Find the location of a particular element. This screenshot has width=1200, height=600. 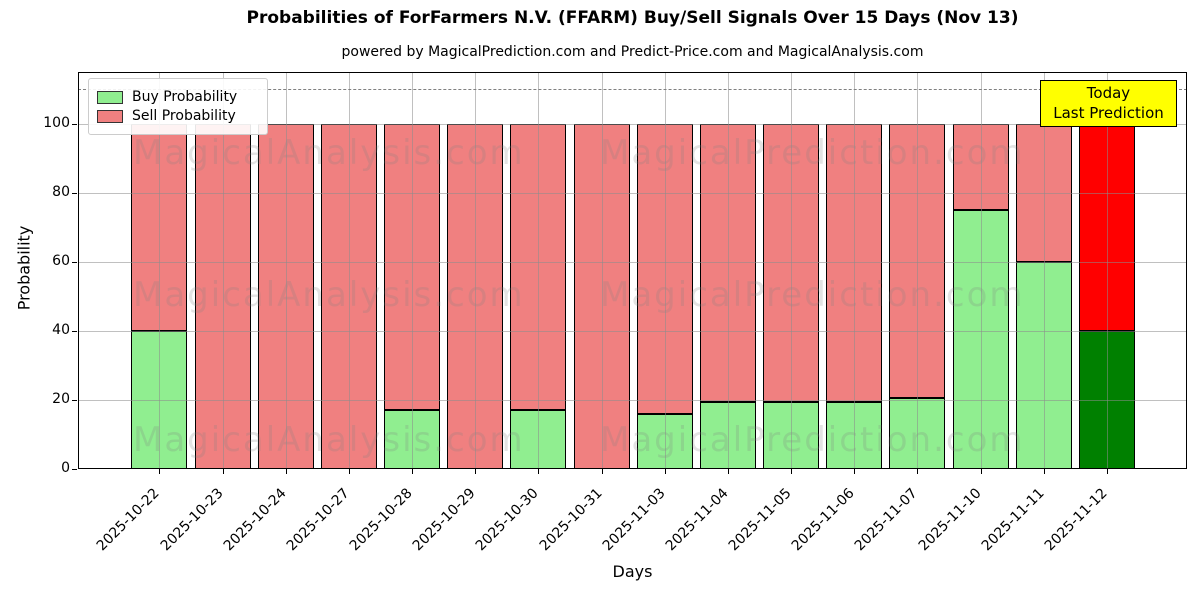

bar-2025-10-23-sell-segment is located at coordinates (222, 296).